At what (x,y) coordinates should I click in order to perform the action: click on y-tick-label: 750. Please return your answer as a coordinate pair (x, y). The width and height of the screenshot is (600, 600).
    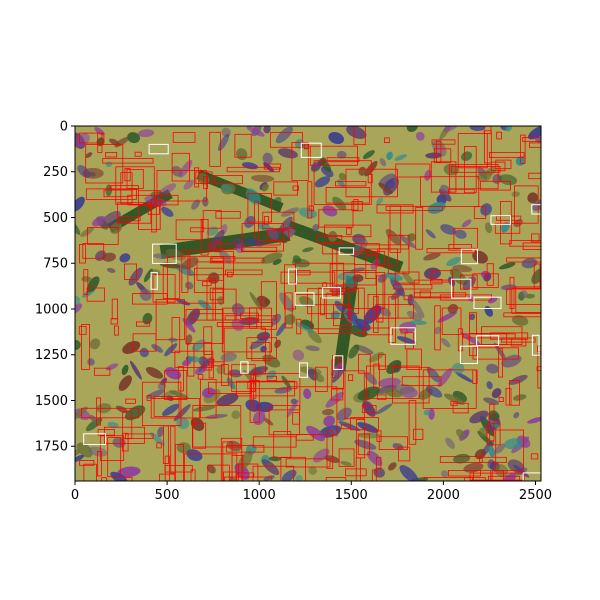
    Looking at the image, I should click on (55, 264).